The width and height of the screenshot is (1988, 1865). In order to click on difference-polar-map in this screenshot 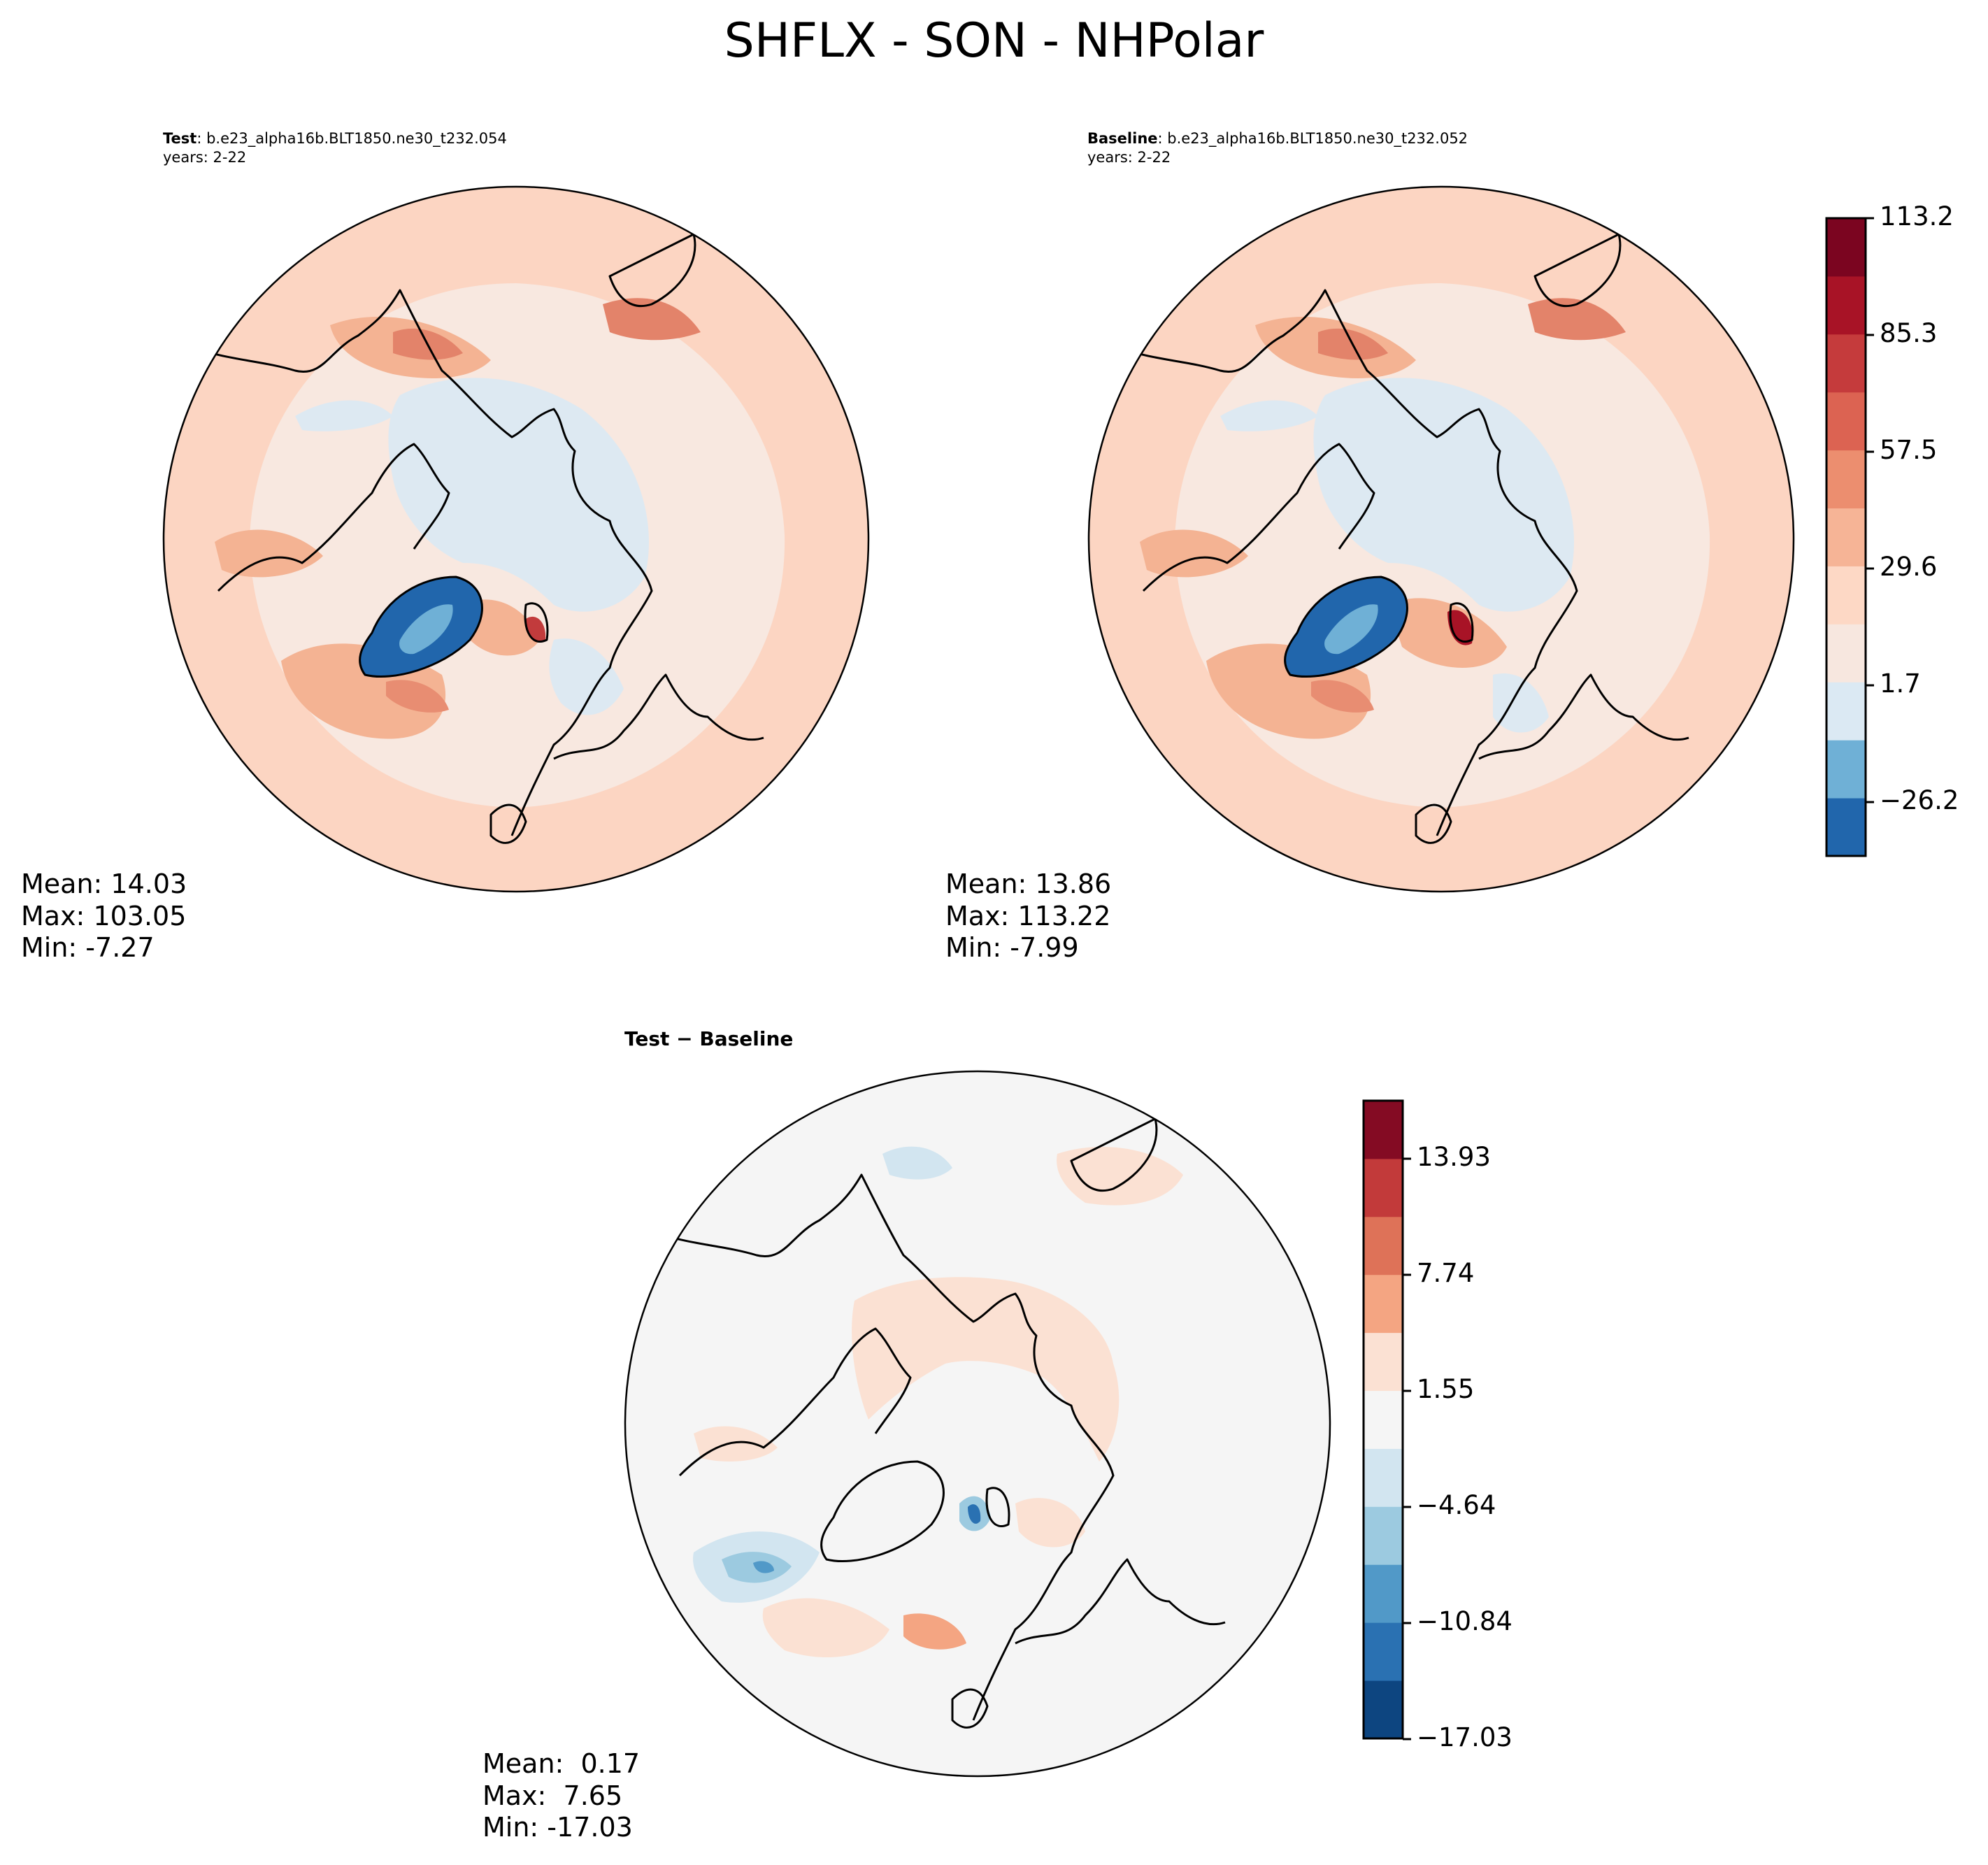, I will do `click(977, 1424)`.